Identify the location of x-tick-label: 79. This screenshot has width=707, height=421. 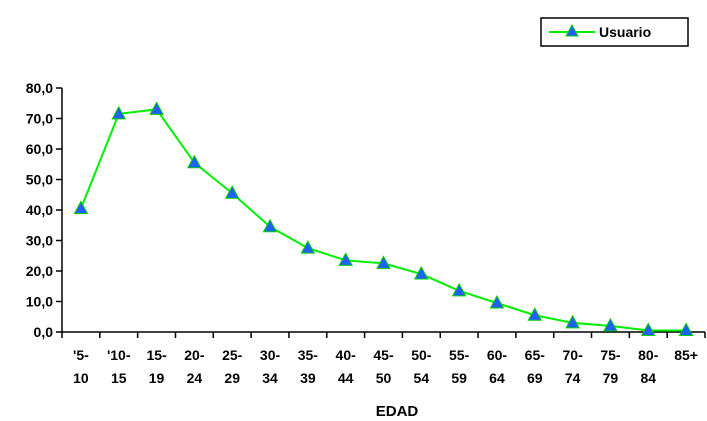
(611, 378).